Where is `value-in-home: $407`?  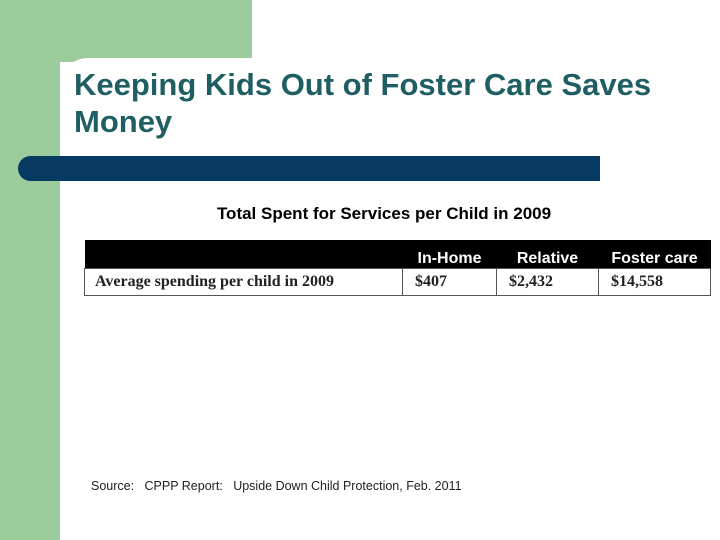 value-in-home: $407 is located at coordinates (449, 282).